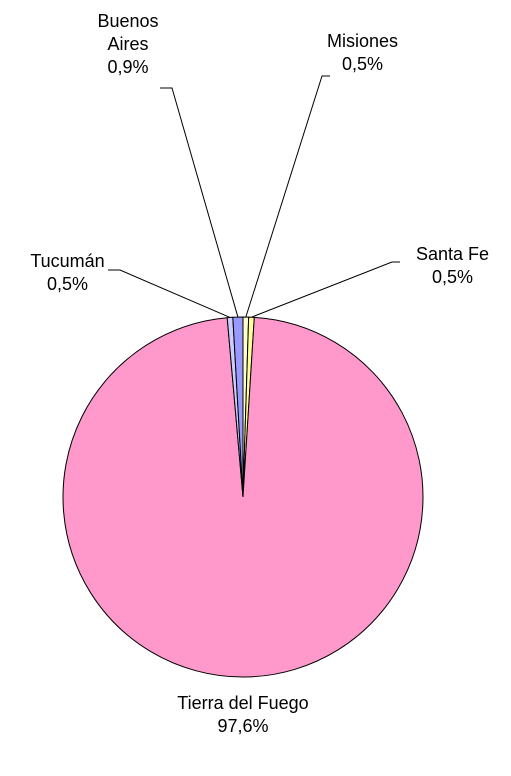 The image size is (511, 776). I want to click on slice-label: Misiones 0,5%, so click(362, 53).